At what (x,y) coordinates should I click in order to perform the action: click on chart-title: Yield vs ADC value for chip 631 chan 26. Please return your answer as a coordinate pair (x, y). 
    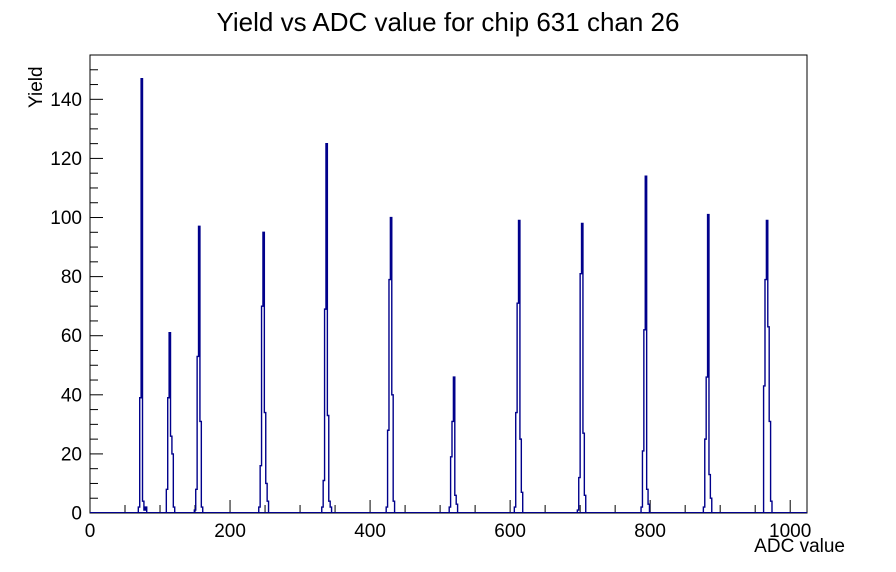
    Looking at the image, I should click on (448, 22).